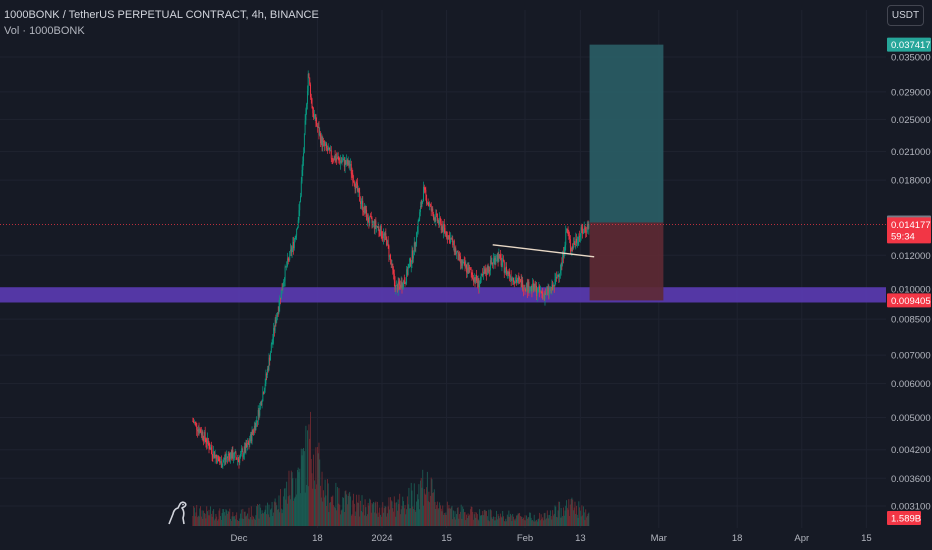 This screenshot has width=932, height=550. What do you see at coordinates (44, 31) in the screenshot?
I see `volume-indicator-label: Vol · 1000BONK` at bounding box center [44, 31].